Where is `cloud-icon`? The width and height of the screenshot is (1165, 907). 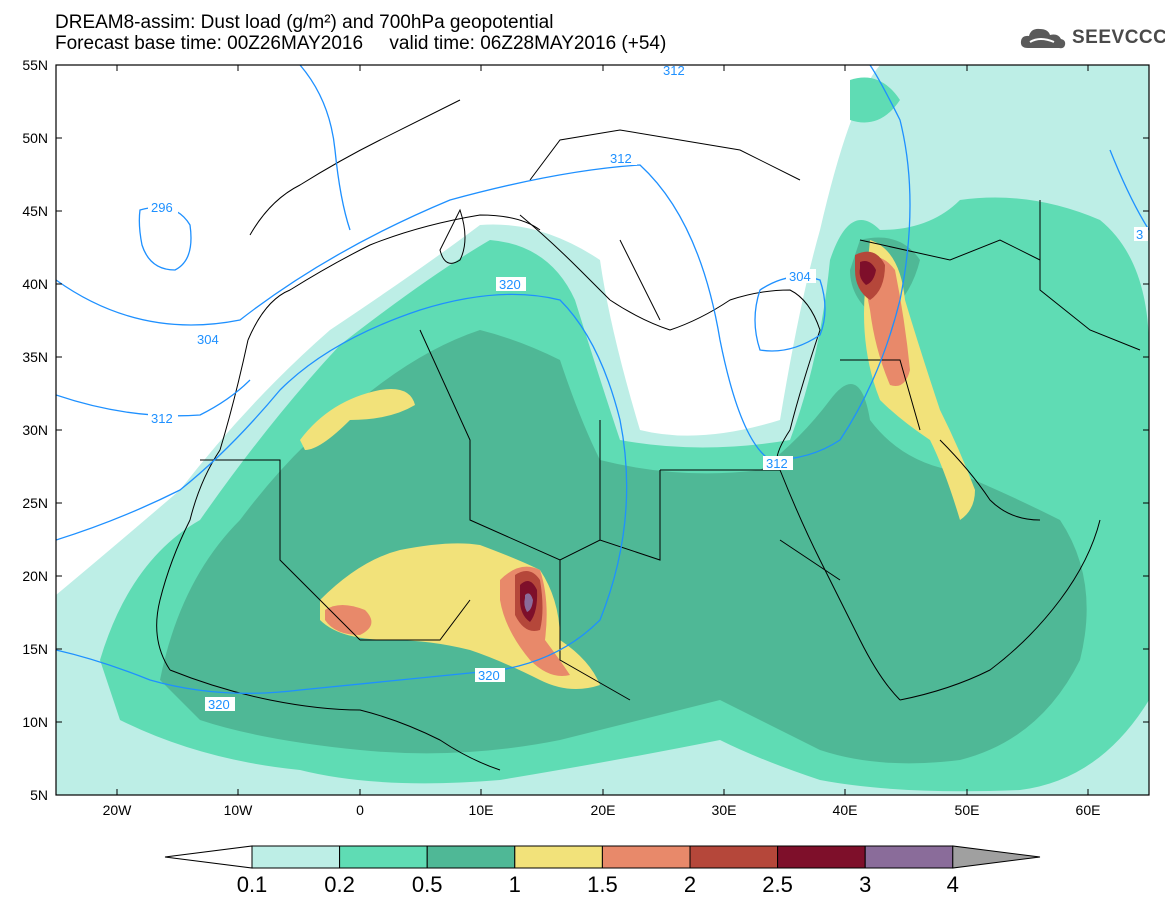 cloud-icon is located at coordinates (1043, 38).